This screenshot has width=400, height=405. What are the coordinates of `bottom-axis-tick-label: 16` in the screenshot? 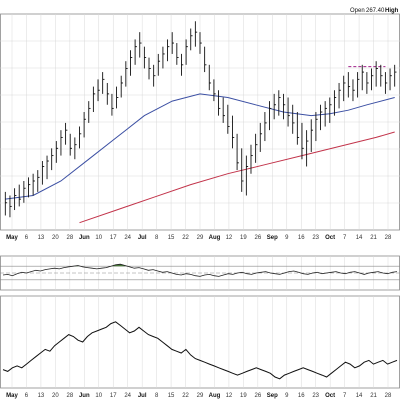 It's located at (301, 396).